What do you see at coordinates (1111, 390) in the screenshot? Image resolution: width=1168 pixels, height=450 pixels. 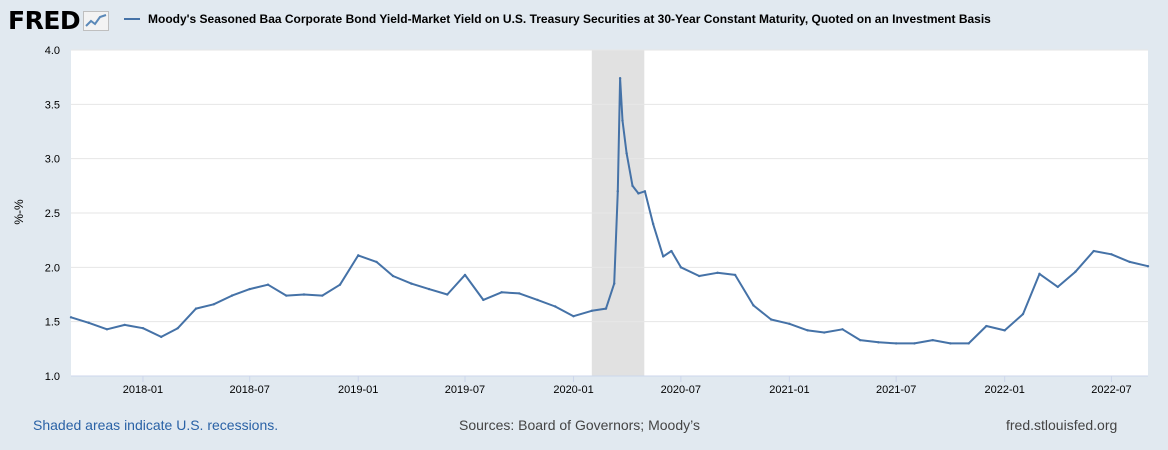 I see `x-tick-label: 2022-07` at bounding box center [1111, 390].